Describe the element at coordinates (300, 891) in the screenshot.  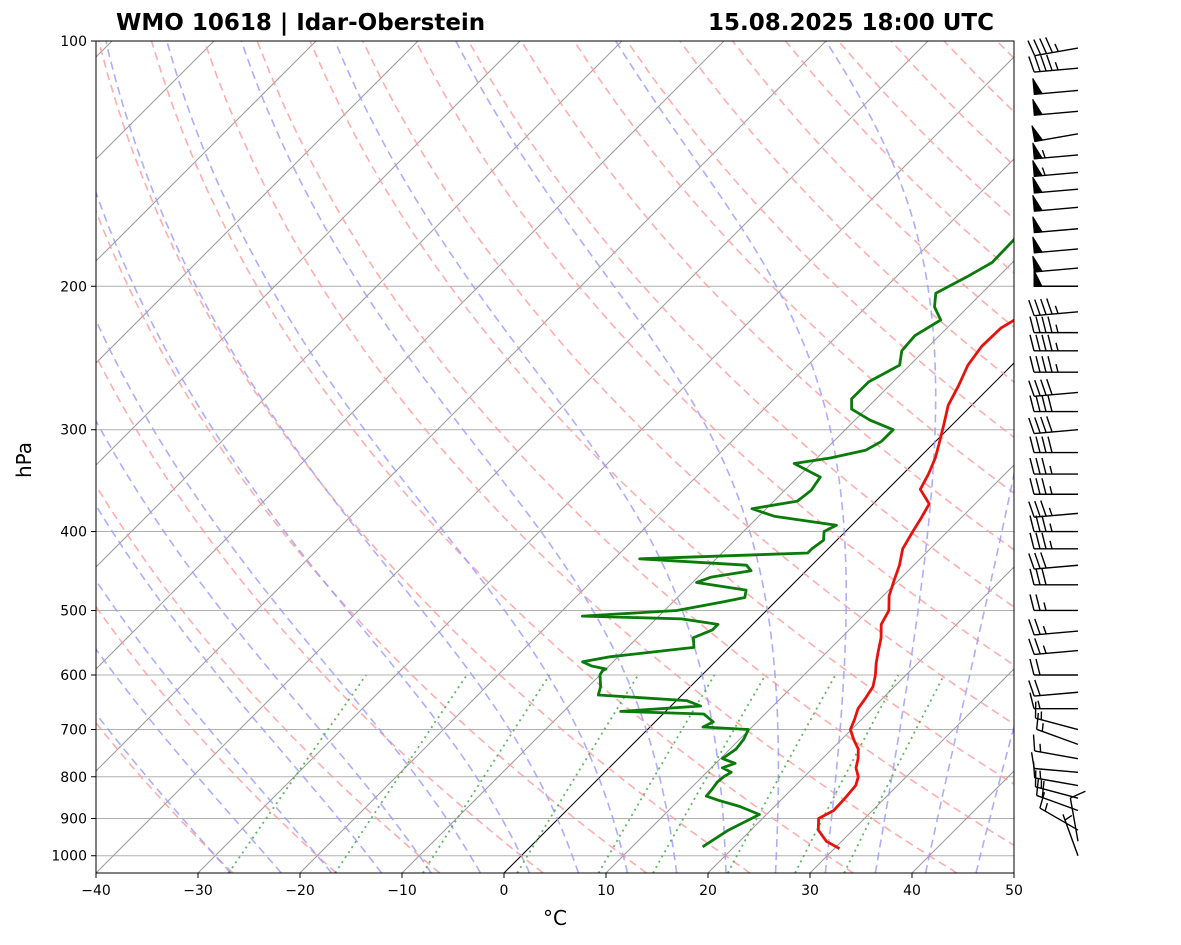
I see `x-tick-label: −20` at that location.